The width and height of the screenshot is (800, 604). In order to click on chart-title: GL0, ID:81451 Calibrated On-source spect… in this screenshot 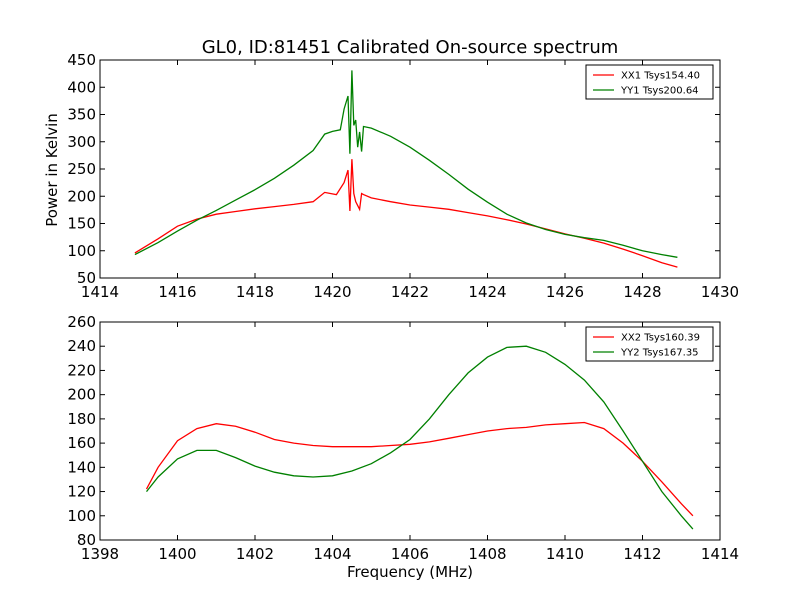, I will do `click(410, 47)`.